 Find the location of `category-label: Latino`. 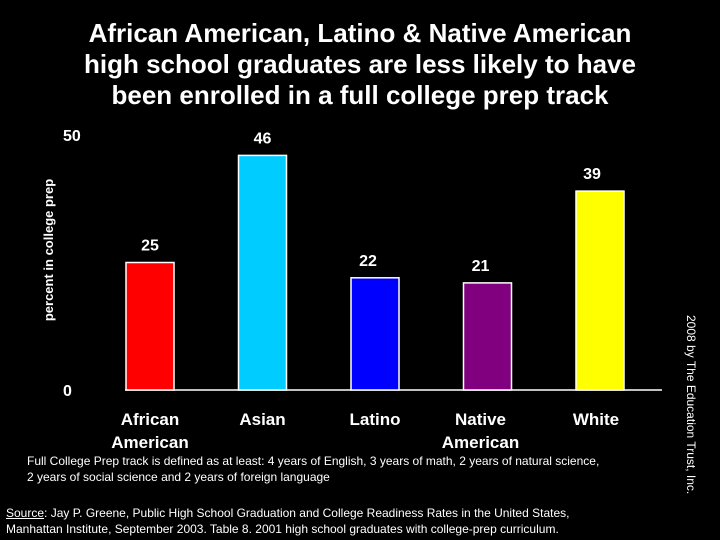

category-label: Latino is located at coordinates (375, 419).